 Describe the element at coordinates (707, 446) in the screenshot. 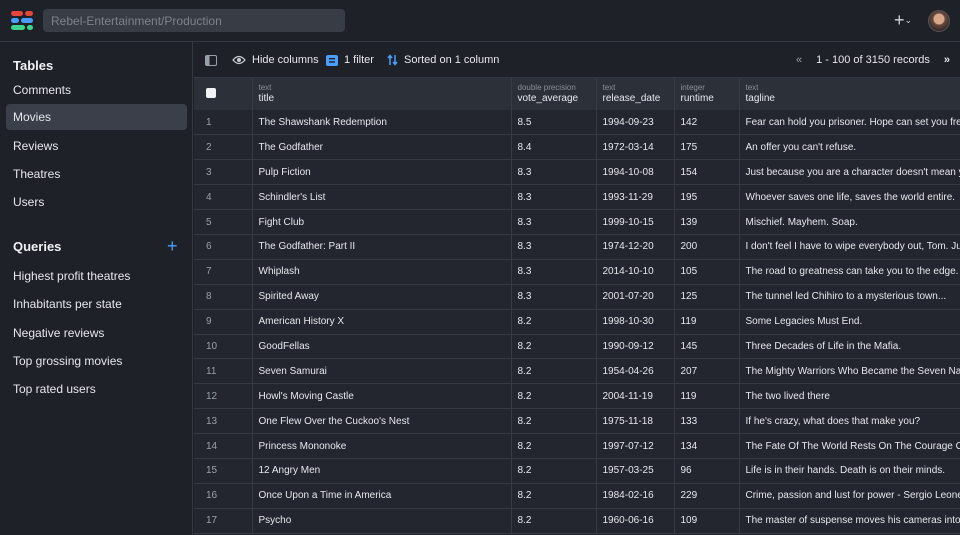

I see `table-cell: 134` at that location.